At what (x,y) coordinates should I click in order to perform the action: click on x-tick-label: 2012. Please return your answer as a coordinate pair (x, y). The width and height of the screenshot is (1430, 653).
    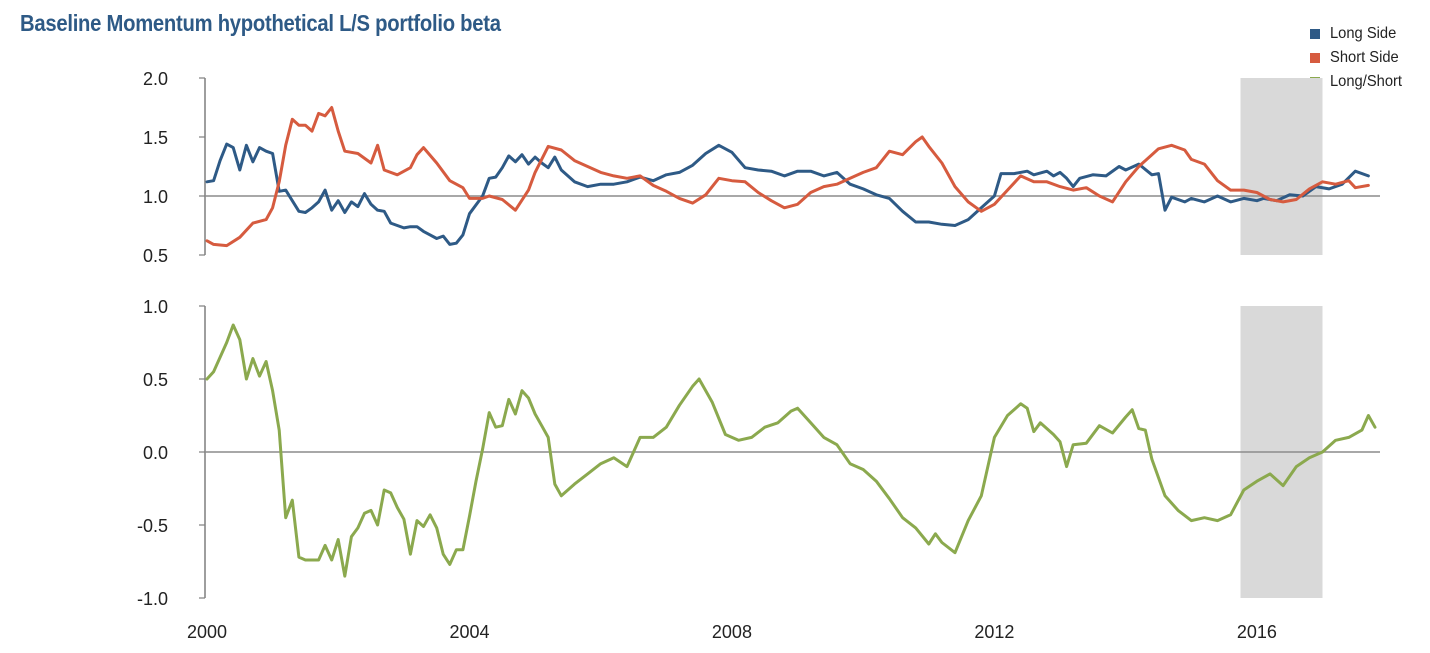
    Looking at the image, I should click on (994, 632).